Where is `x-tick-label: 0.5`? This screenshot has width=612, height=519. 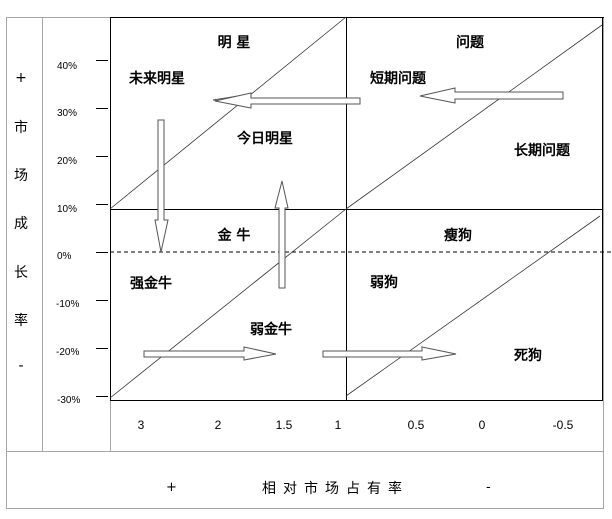 x-tick-label: 0.5 is located at coordinates (416, 425).